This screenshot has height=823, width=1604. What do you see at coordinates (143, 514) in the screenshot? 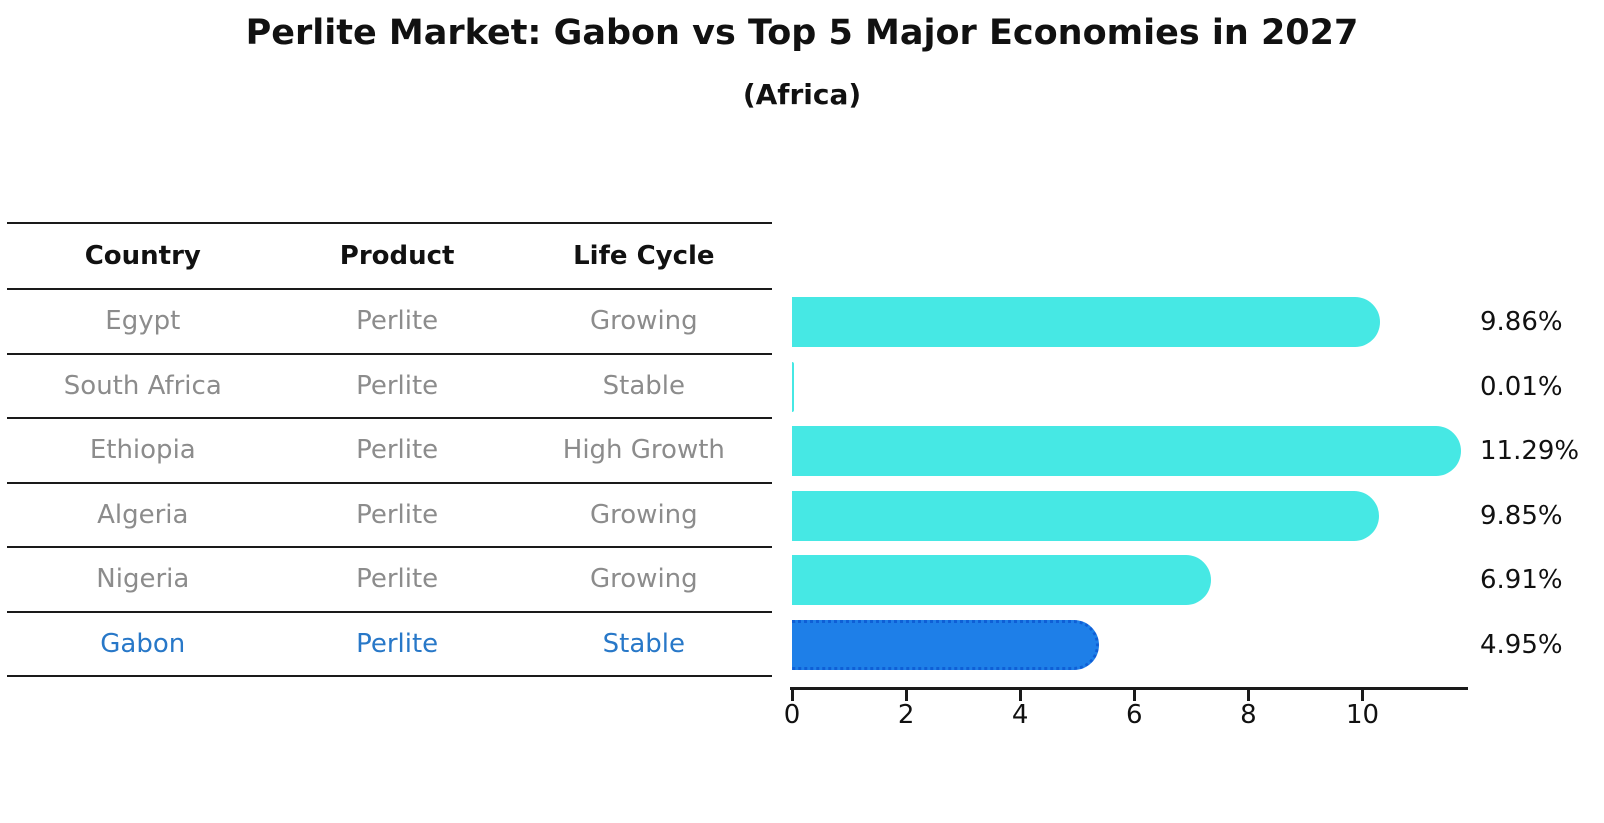
I see `cell-country: Algeria` at bounding box center [143, 514].